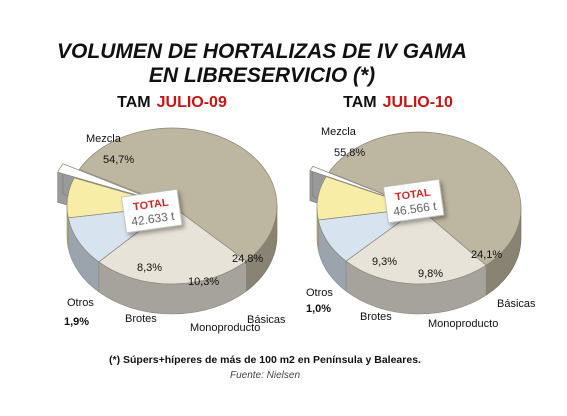 Image resolution: width=567 pixels, height=416 pixels. What do you see at coordinates (192, 102) in the screenshot?
I see `pie-1-subtitle-period: JULIO-09` at bounding box center [192, 102].